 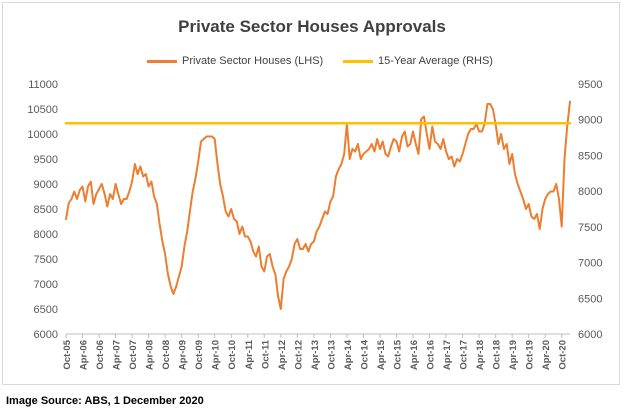 I want to click on legend-item-private-sector-houses: Private Sector Houses (LHS), so click(x=235, y=61).